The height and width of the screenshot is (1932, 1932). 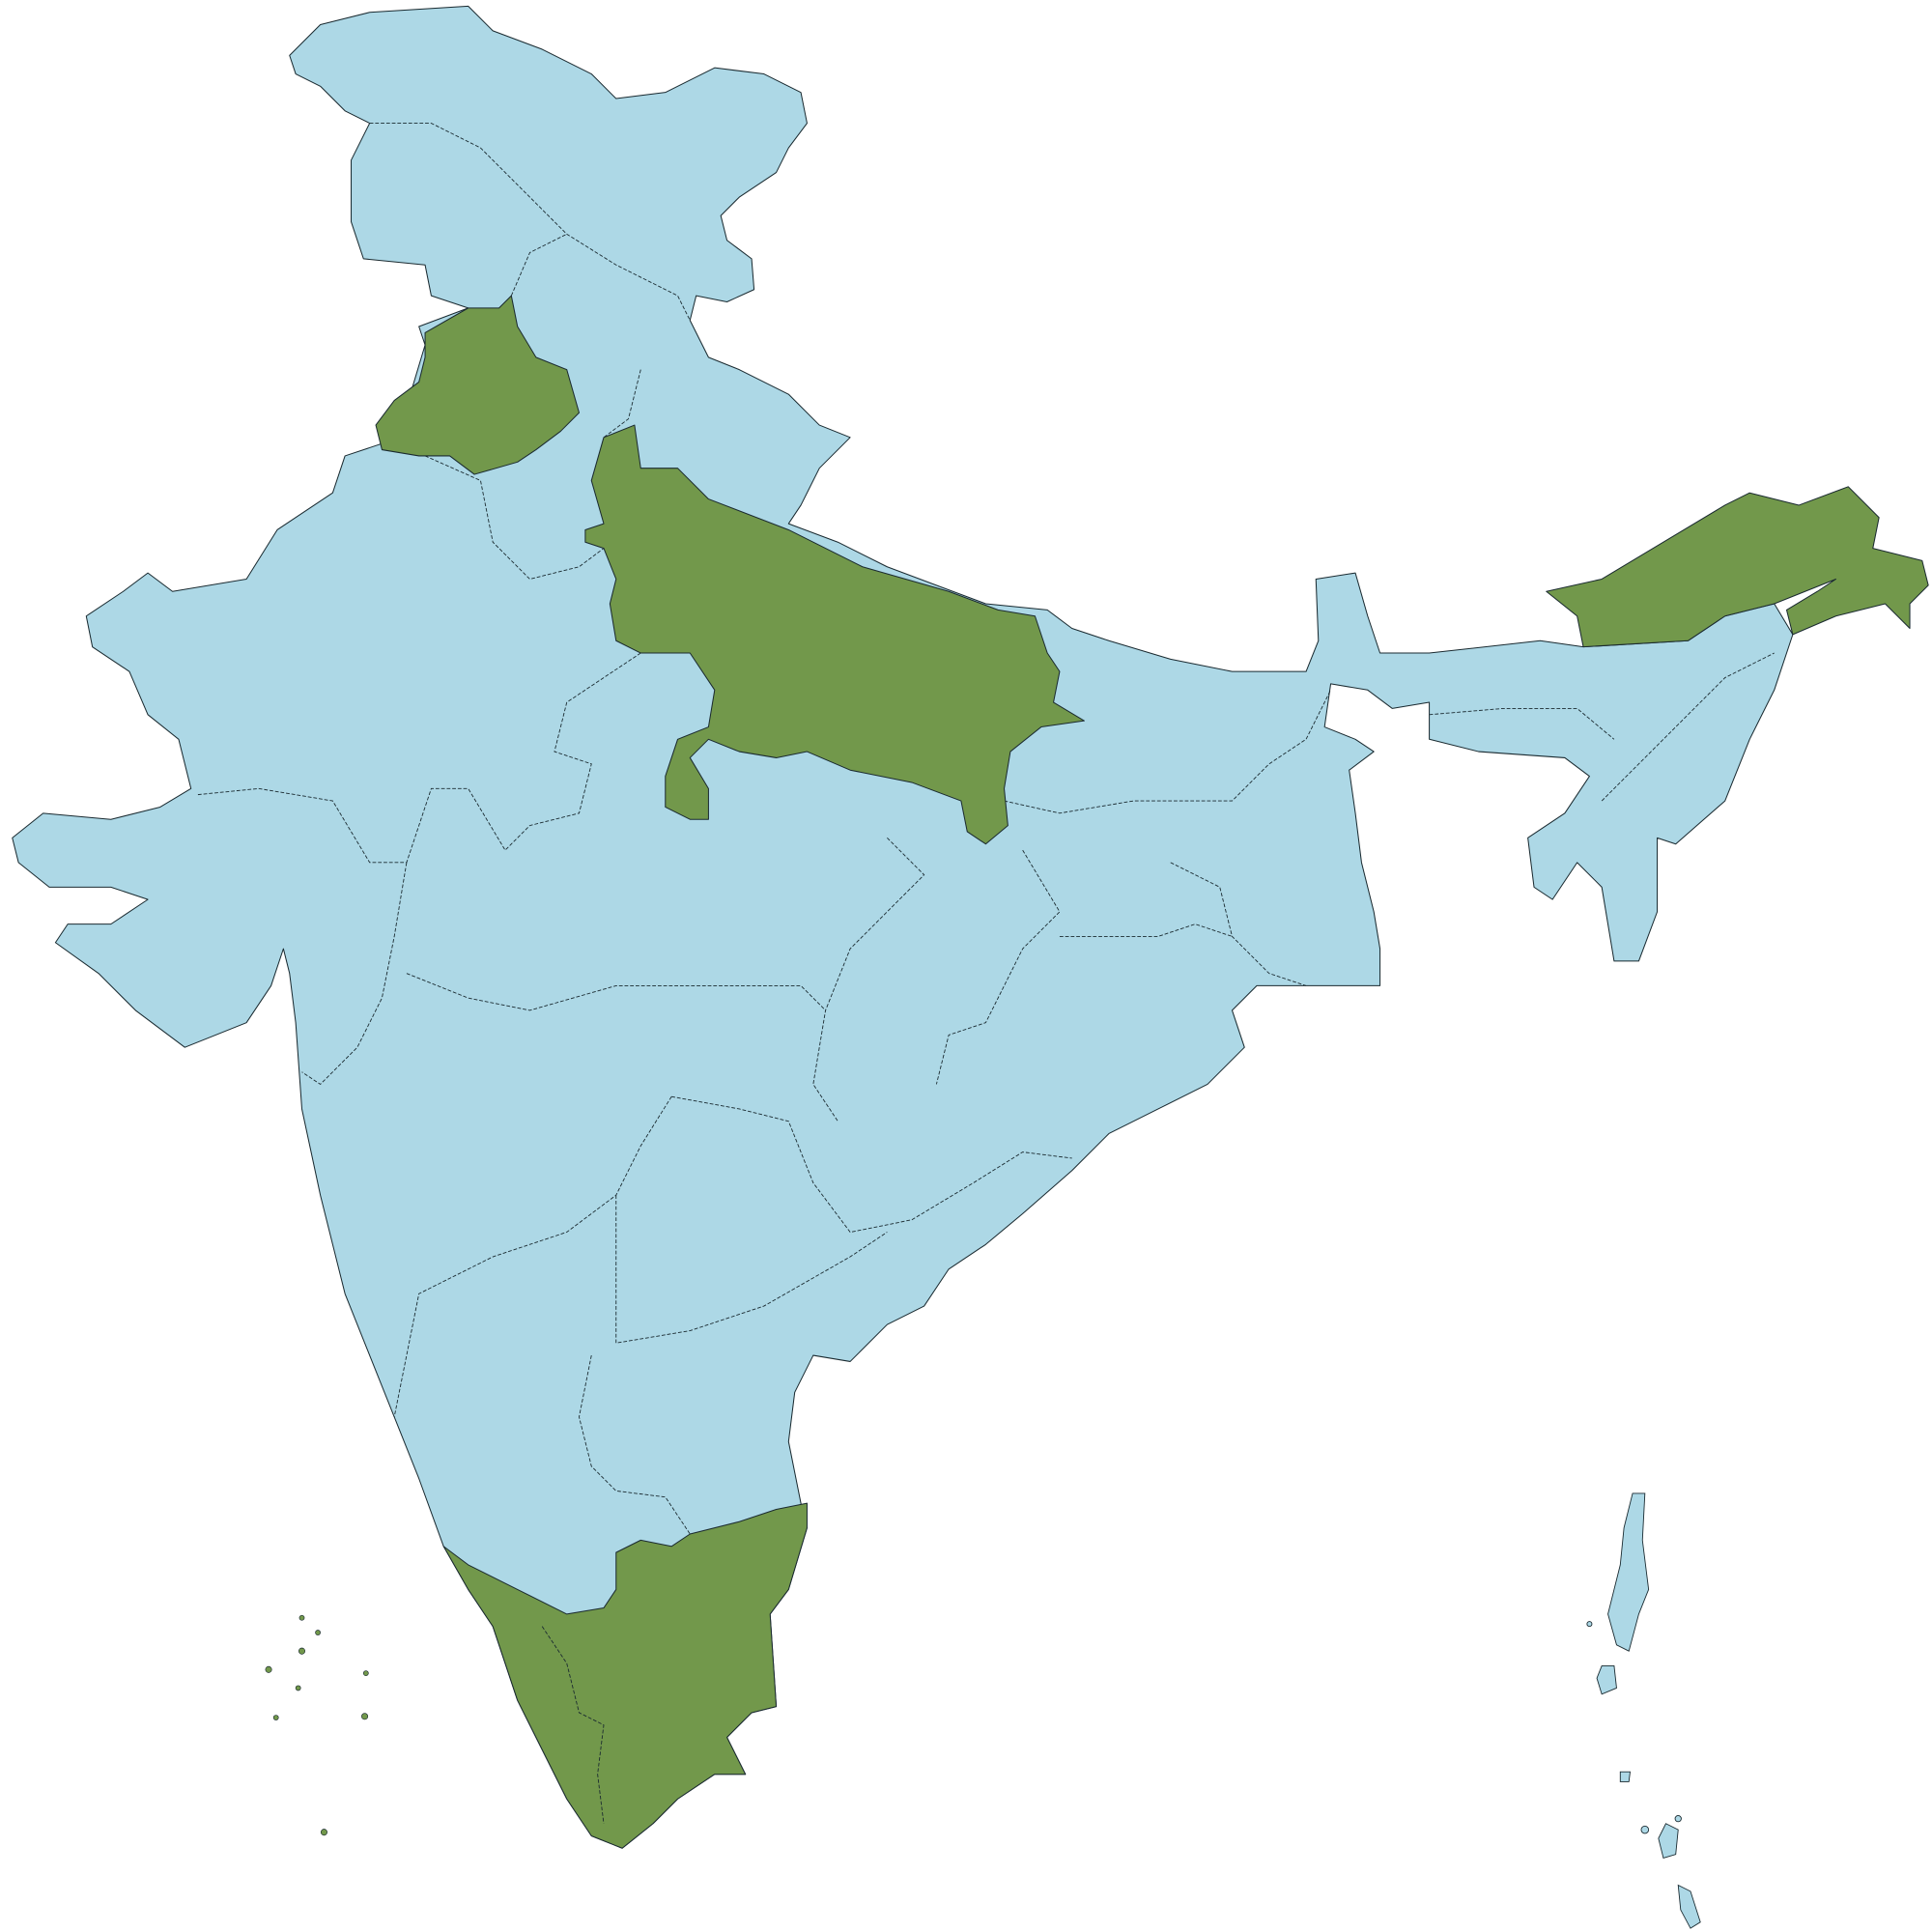 I want to click on highlighted-region-north-west, so click(x=477, y=385).